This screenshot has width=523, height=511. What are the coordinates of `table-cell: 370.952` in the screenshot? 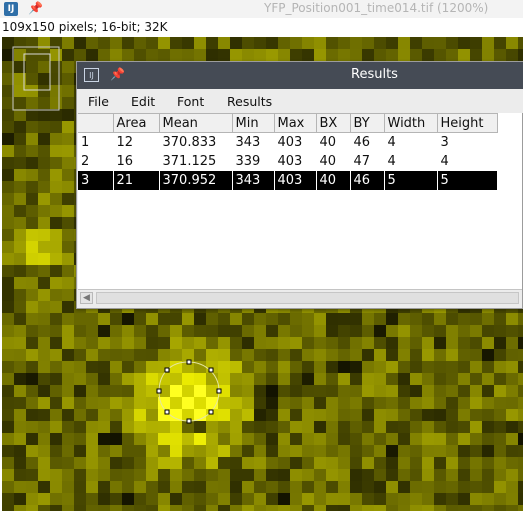 It's located at (196, 180).